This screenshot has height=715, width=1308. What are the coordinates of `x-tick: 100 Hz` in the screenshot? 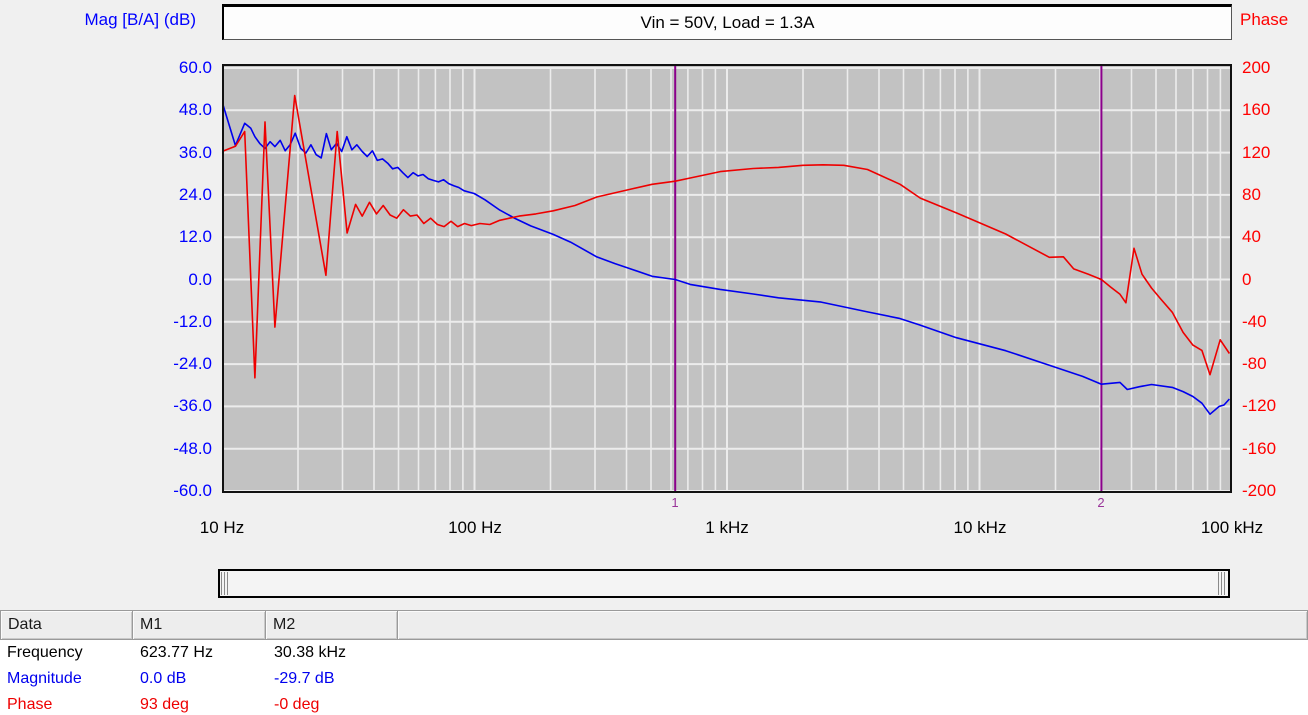 It's located at (475, 527).